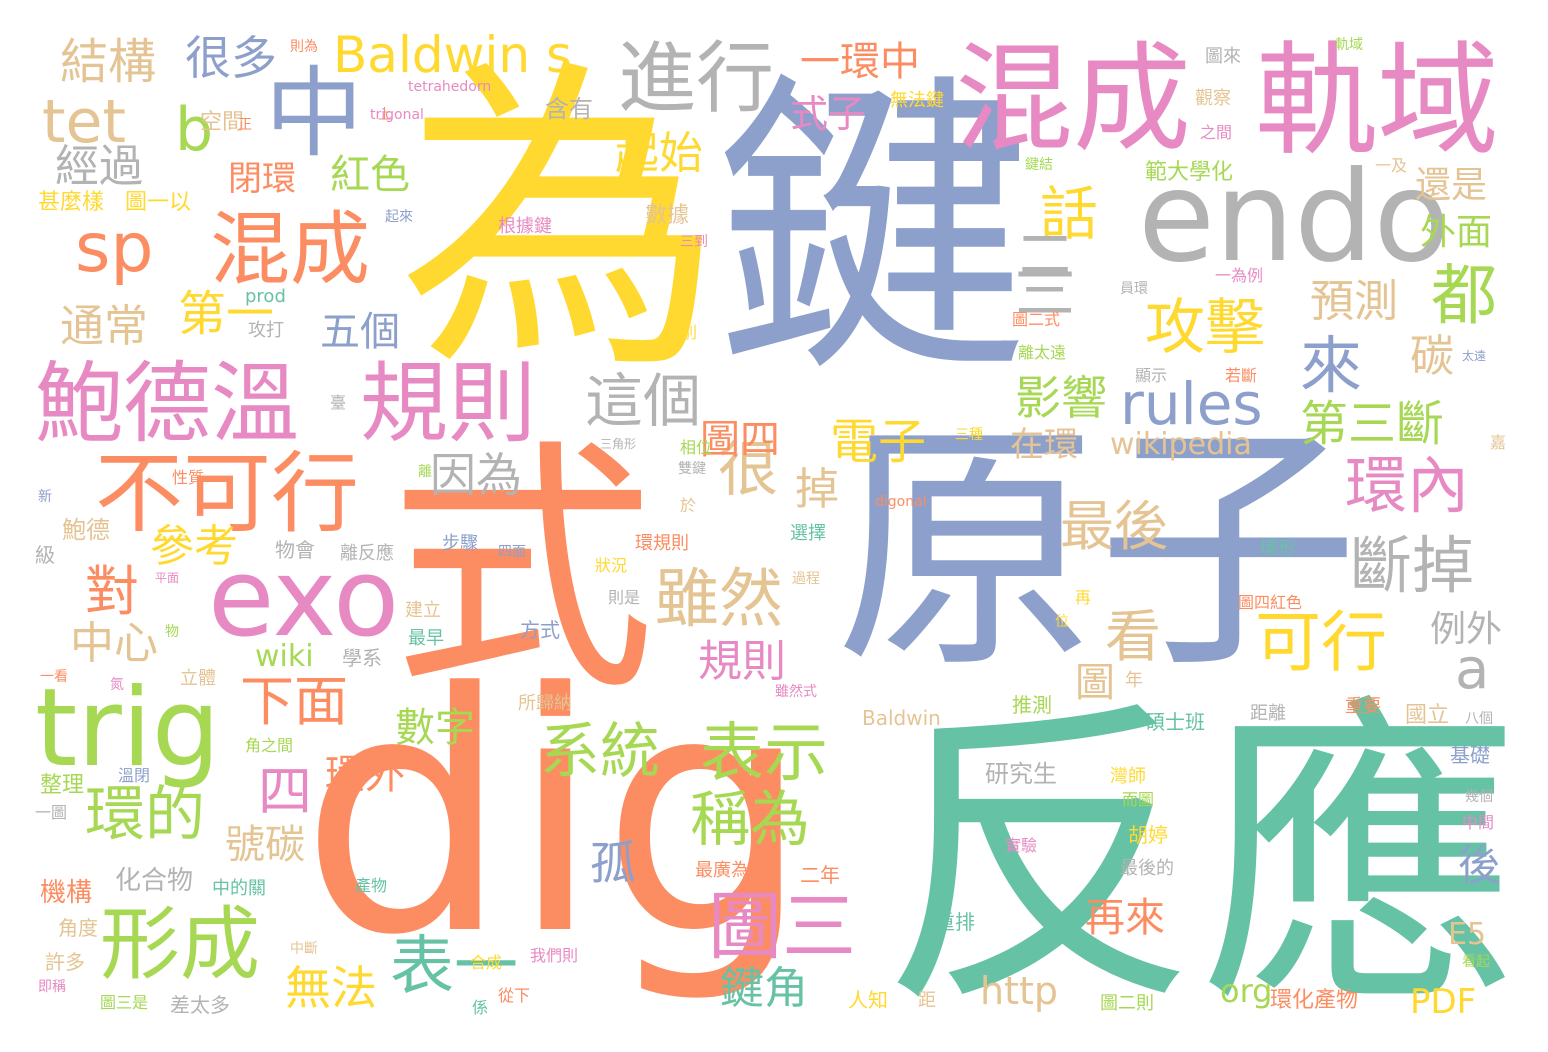 This screenshot has width=1548, height=1052. Describe the element at coordinates (226, 314) in the screenshot. I see `word-diyi: 第一` at that location.